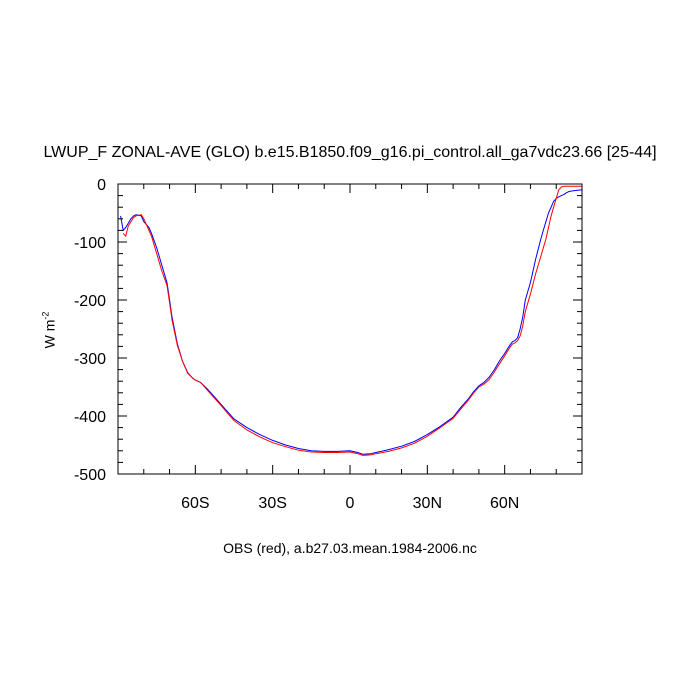  Describe the element at coordinates (101, 185) in the screenshot. I see `y-tick-label: 0` at that location.